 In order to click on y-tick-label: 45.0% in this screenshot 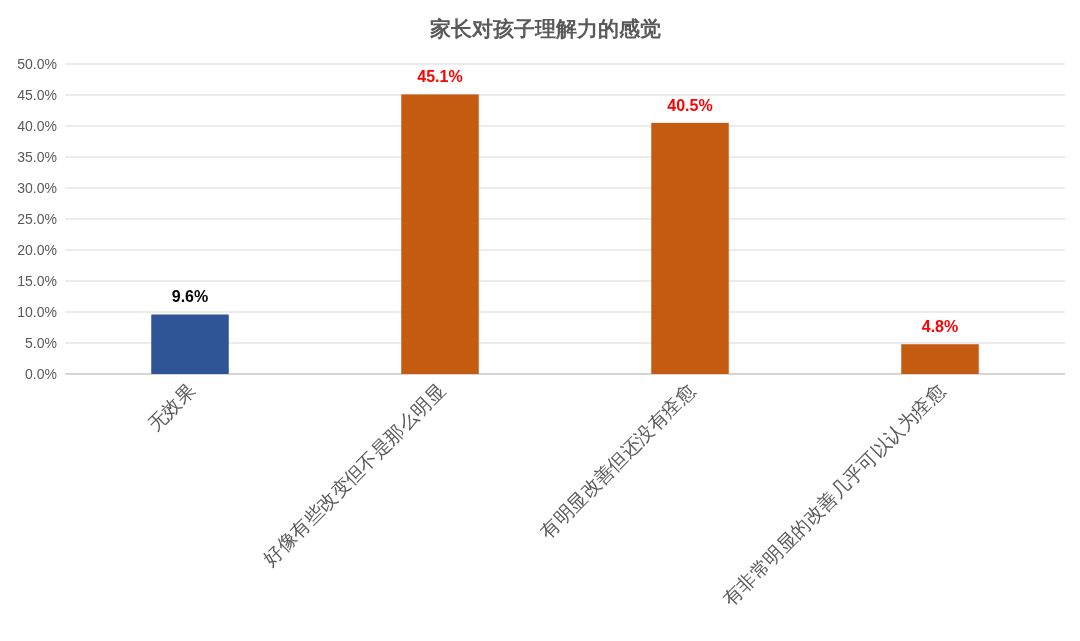, I will do `click(37, 95)`.